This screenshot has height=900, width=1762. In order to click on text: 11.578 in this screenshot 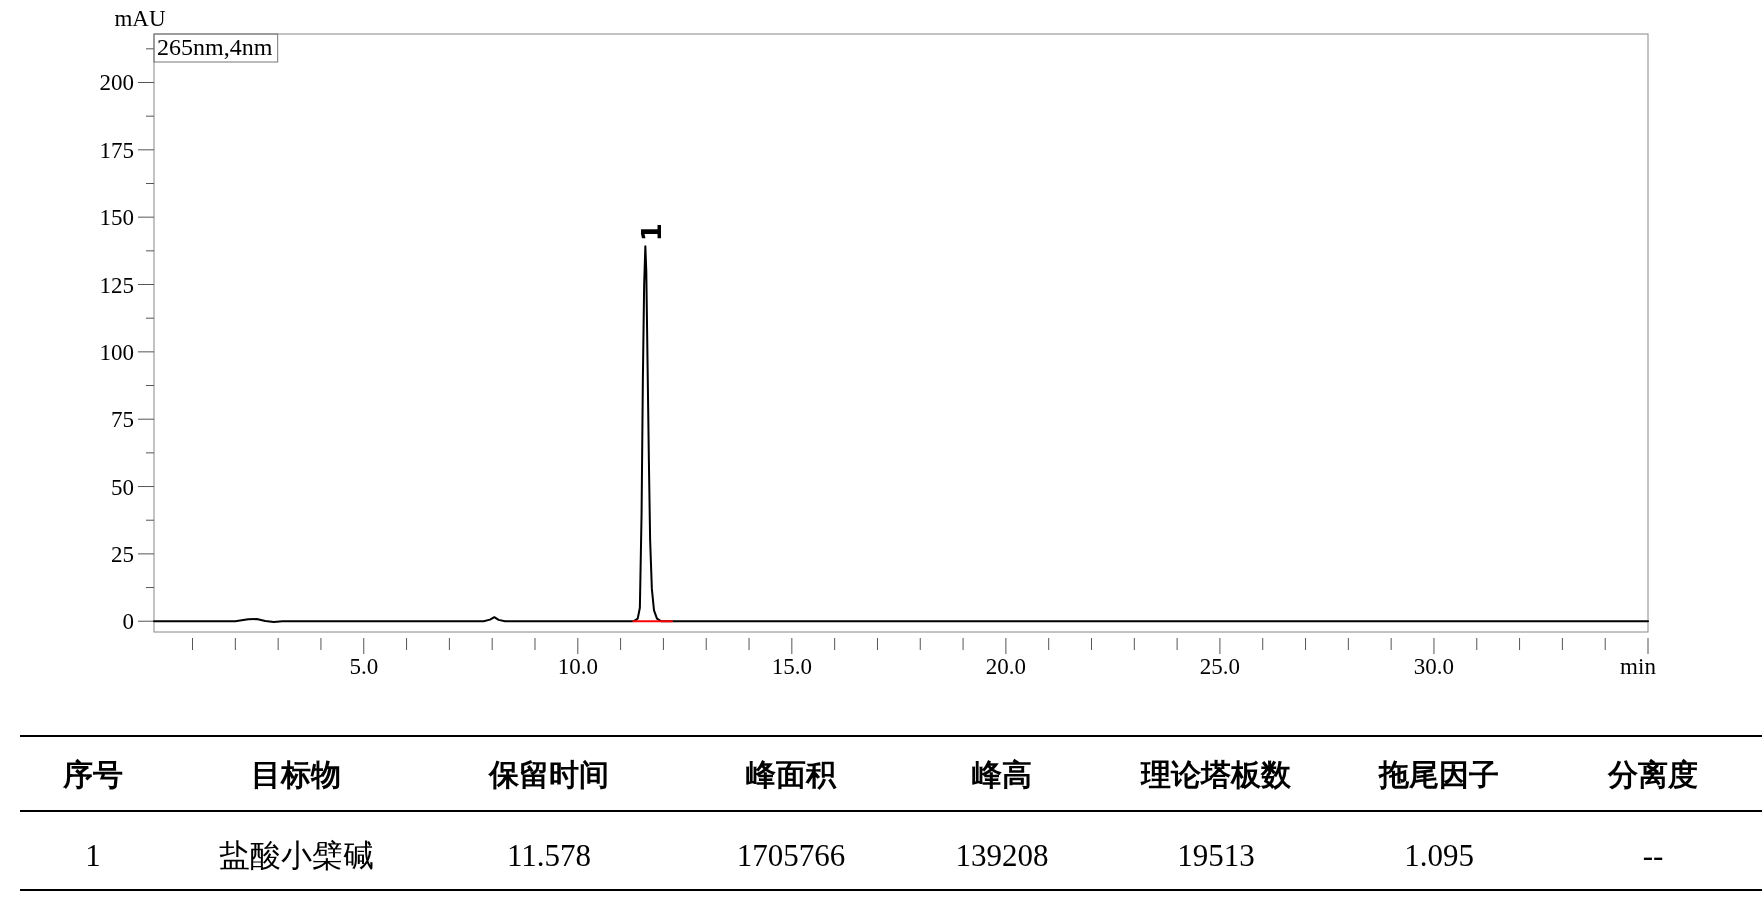, I will do `click(549, 855)`.